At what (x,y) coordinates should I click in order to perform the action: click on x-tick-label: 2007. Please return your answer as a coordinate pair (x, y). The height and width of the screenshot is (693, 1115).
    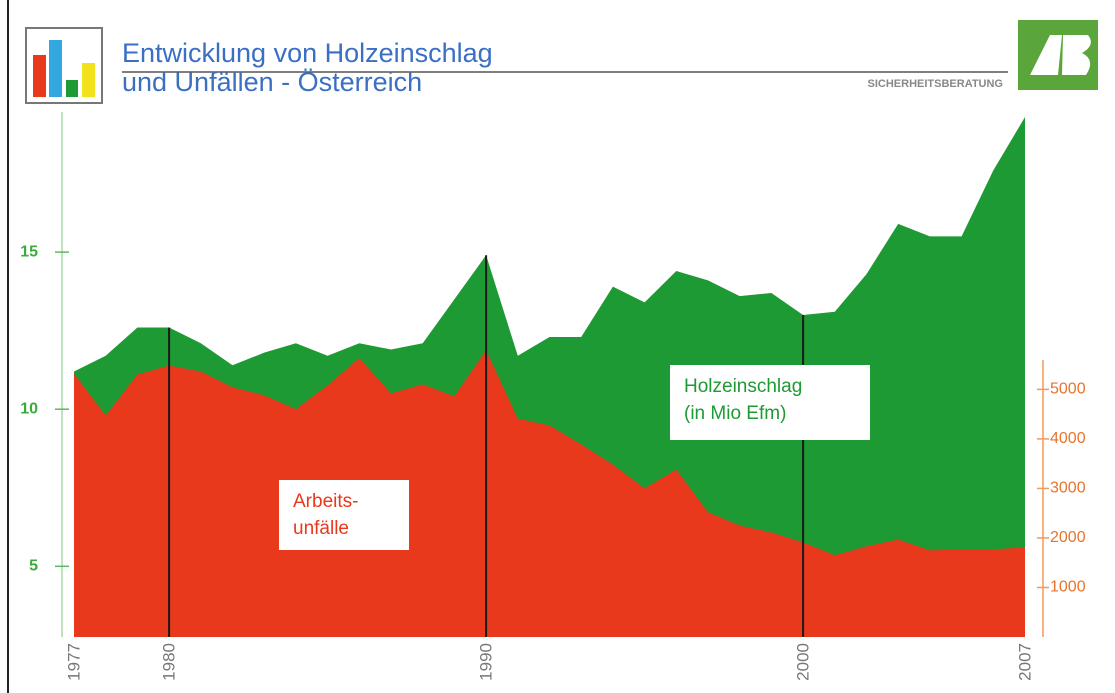
    Looking at the image, I should click on (1024, 662).